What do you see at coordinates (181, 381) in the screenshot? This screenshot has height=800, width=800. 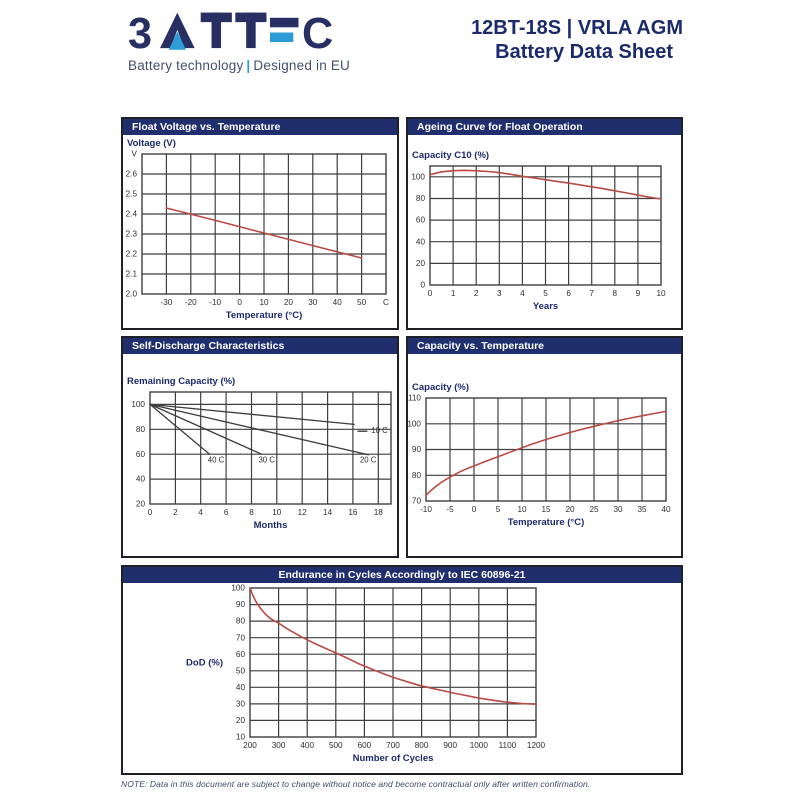 I see `svg-text: Remaining Capacity (%)` at bounding box center [181, 381].